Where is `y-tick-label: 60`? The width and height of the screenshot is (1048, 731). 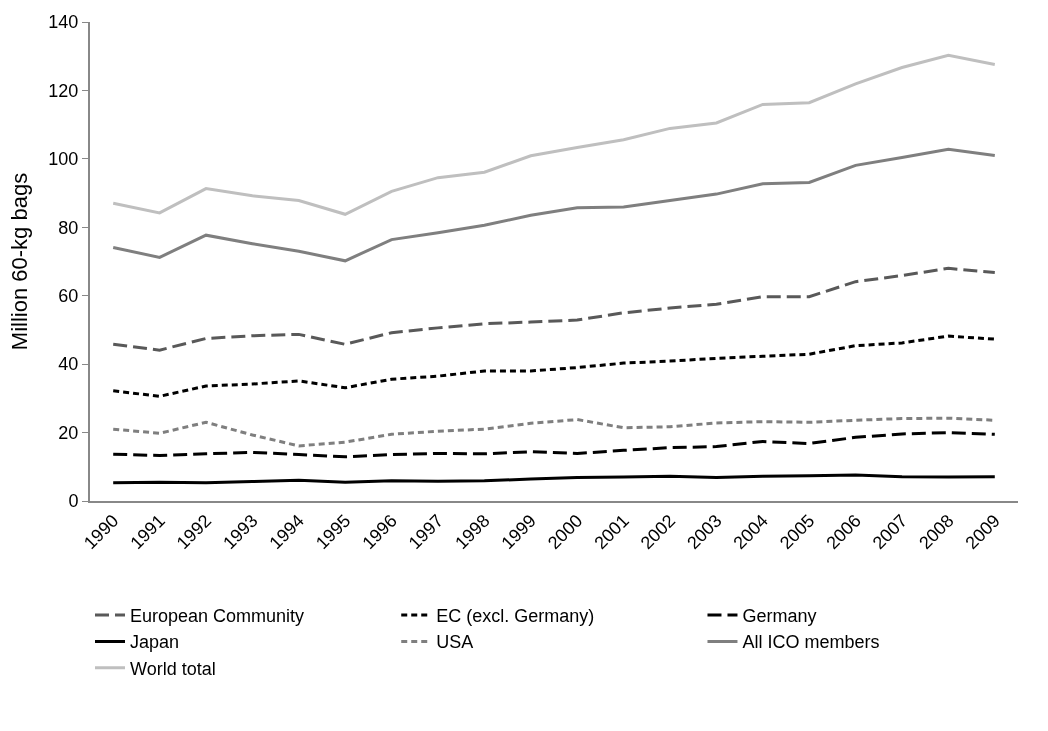 y-tick-label: 60 is located at coordinates (68, 296).